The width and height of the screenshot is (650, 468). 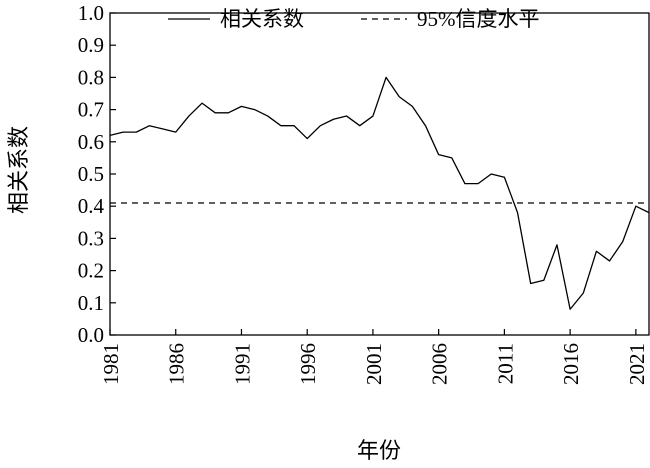 What do you see at coordinates (379, 451) in the screenshot?
I see `x-axis-title: 年份` at bounding box center [379, 451].